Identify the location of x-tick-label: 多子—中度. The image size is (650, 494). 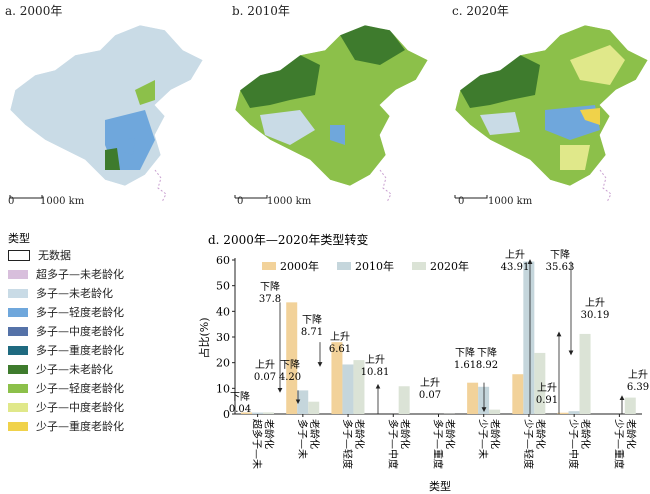
(392, 444).